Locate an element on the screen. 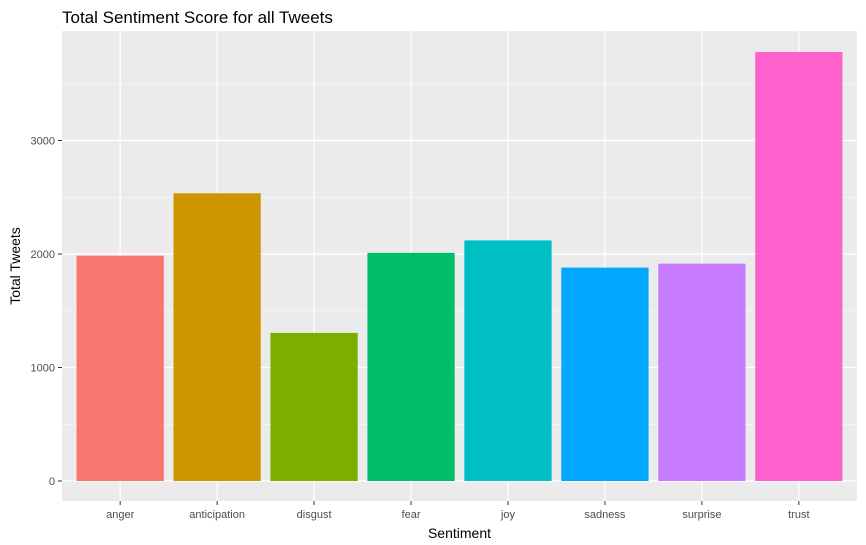 This screenshot has width=866, height=545. bar-surprise is located at coordinates (702, 372).